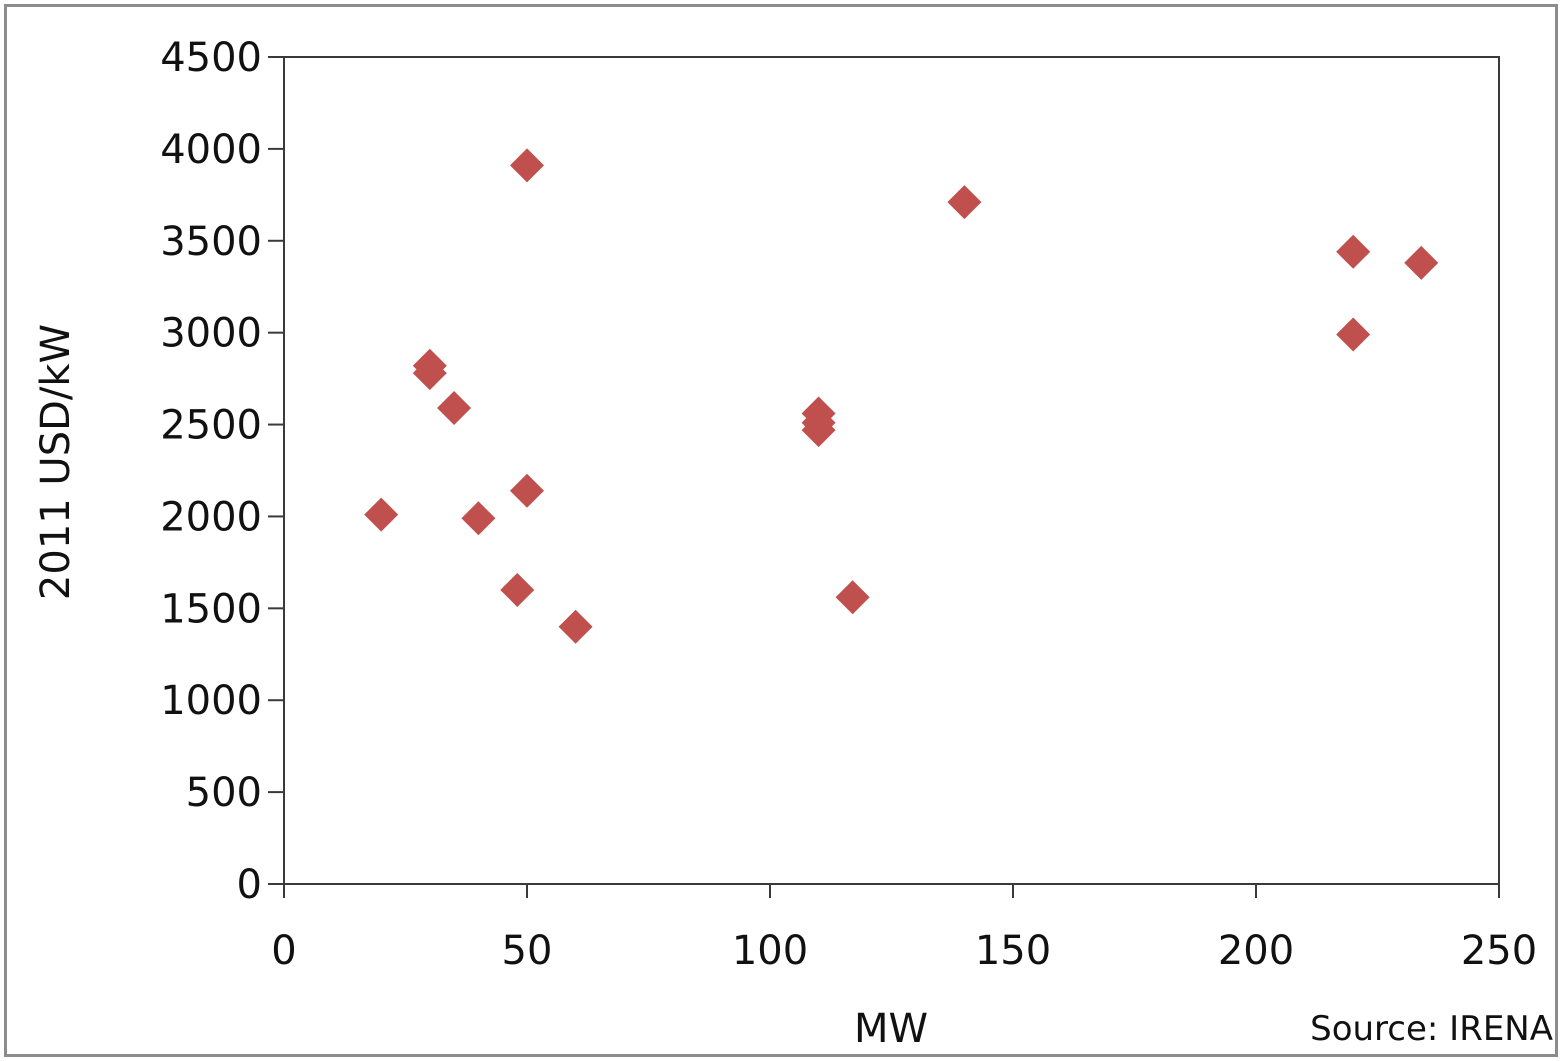  Describe the element at coordinates (224, 793) in the screenshot. I see `y-tick-label: 500` at that location.